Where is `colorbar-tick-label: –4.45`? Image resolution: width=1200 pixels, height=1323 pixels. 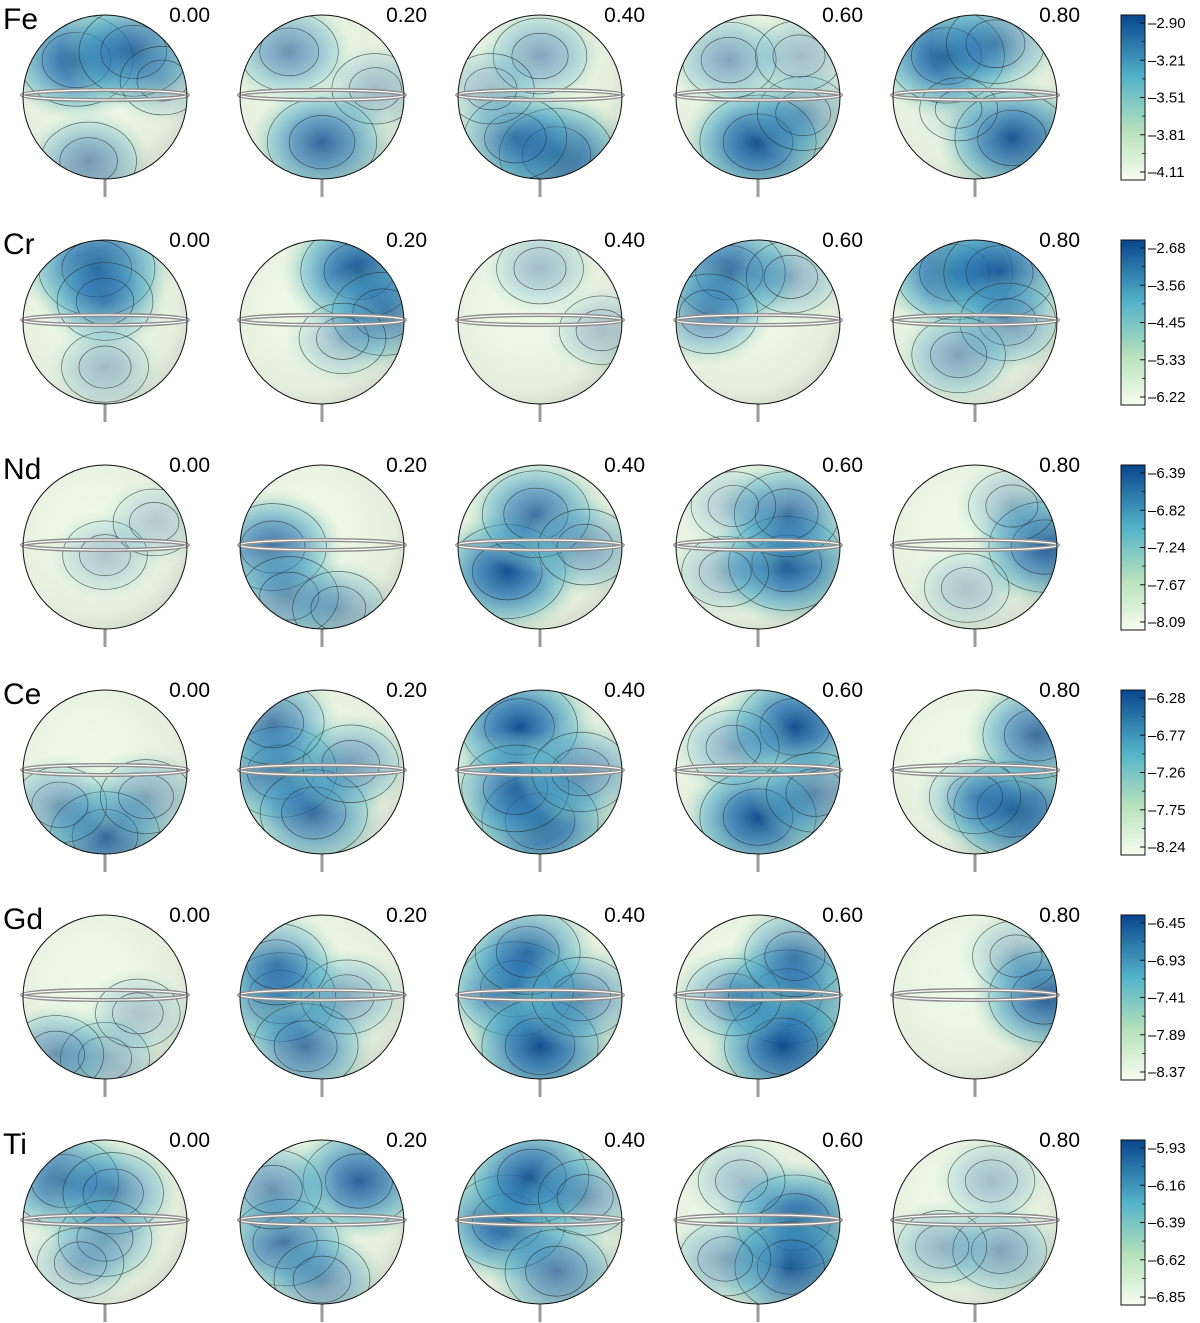
colorbar-tick-label: –4.45 is located at coordinates (1167, 323).